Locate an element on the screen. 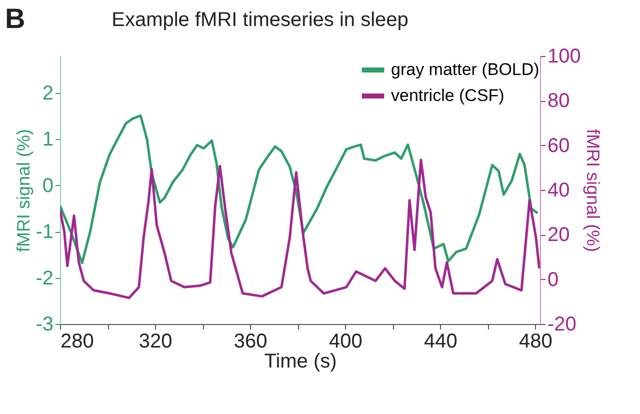 This screenshot has width=640, height=414. x-tick-label: 280 is located at coordinates (77, 341).